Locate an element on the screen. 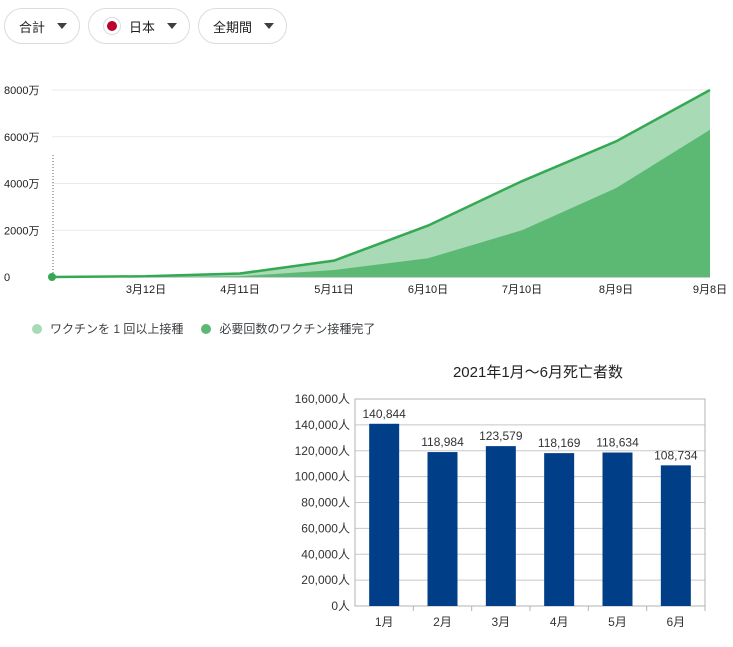  y-tick-label: 0人 is located at coordinates (340, 606).